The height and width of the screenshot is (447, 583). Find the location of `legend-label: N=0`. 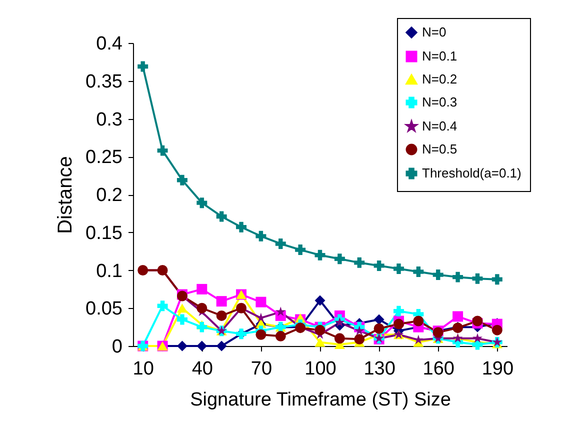

legend-label: N=0 is located at coordinates (434, 32).